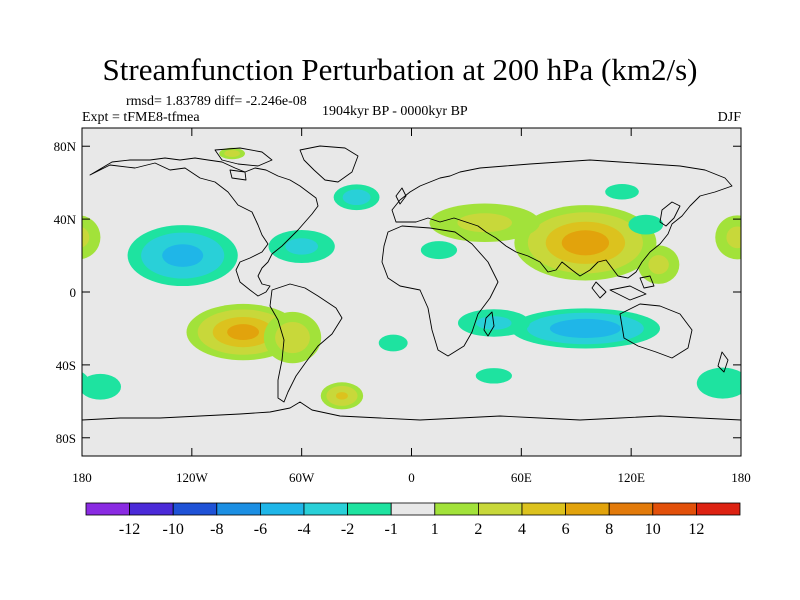  Describe the element at coordinates (411, 477) in the screenshot. I see `x-tick-label: 0` at that location.